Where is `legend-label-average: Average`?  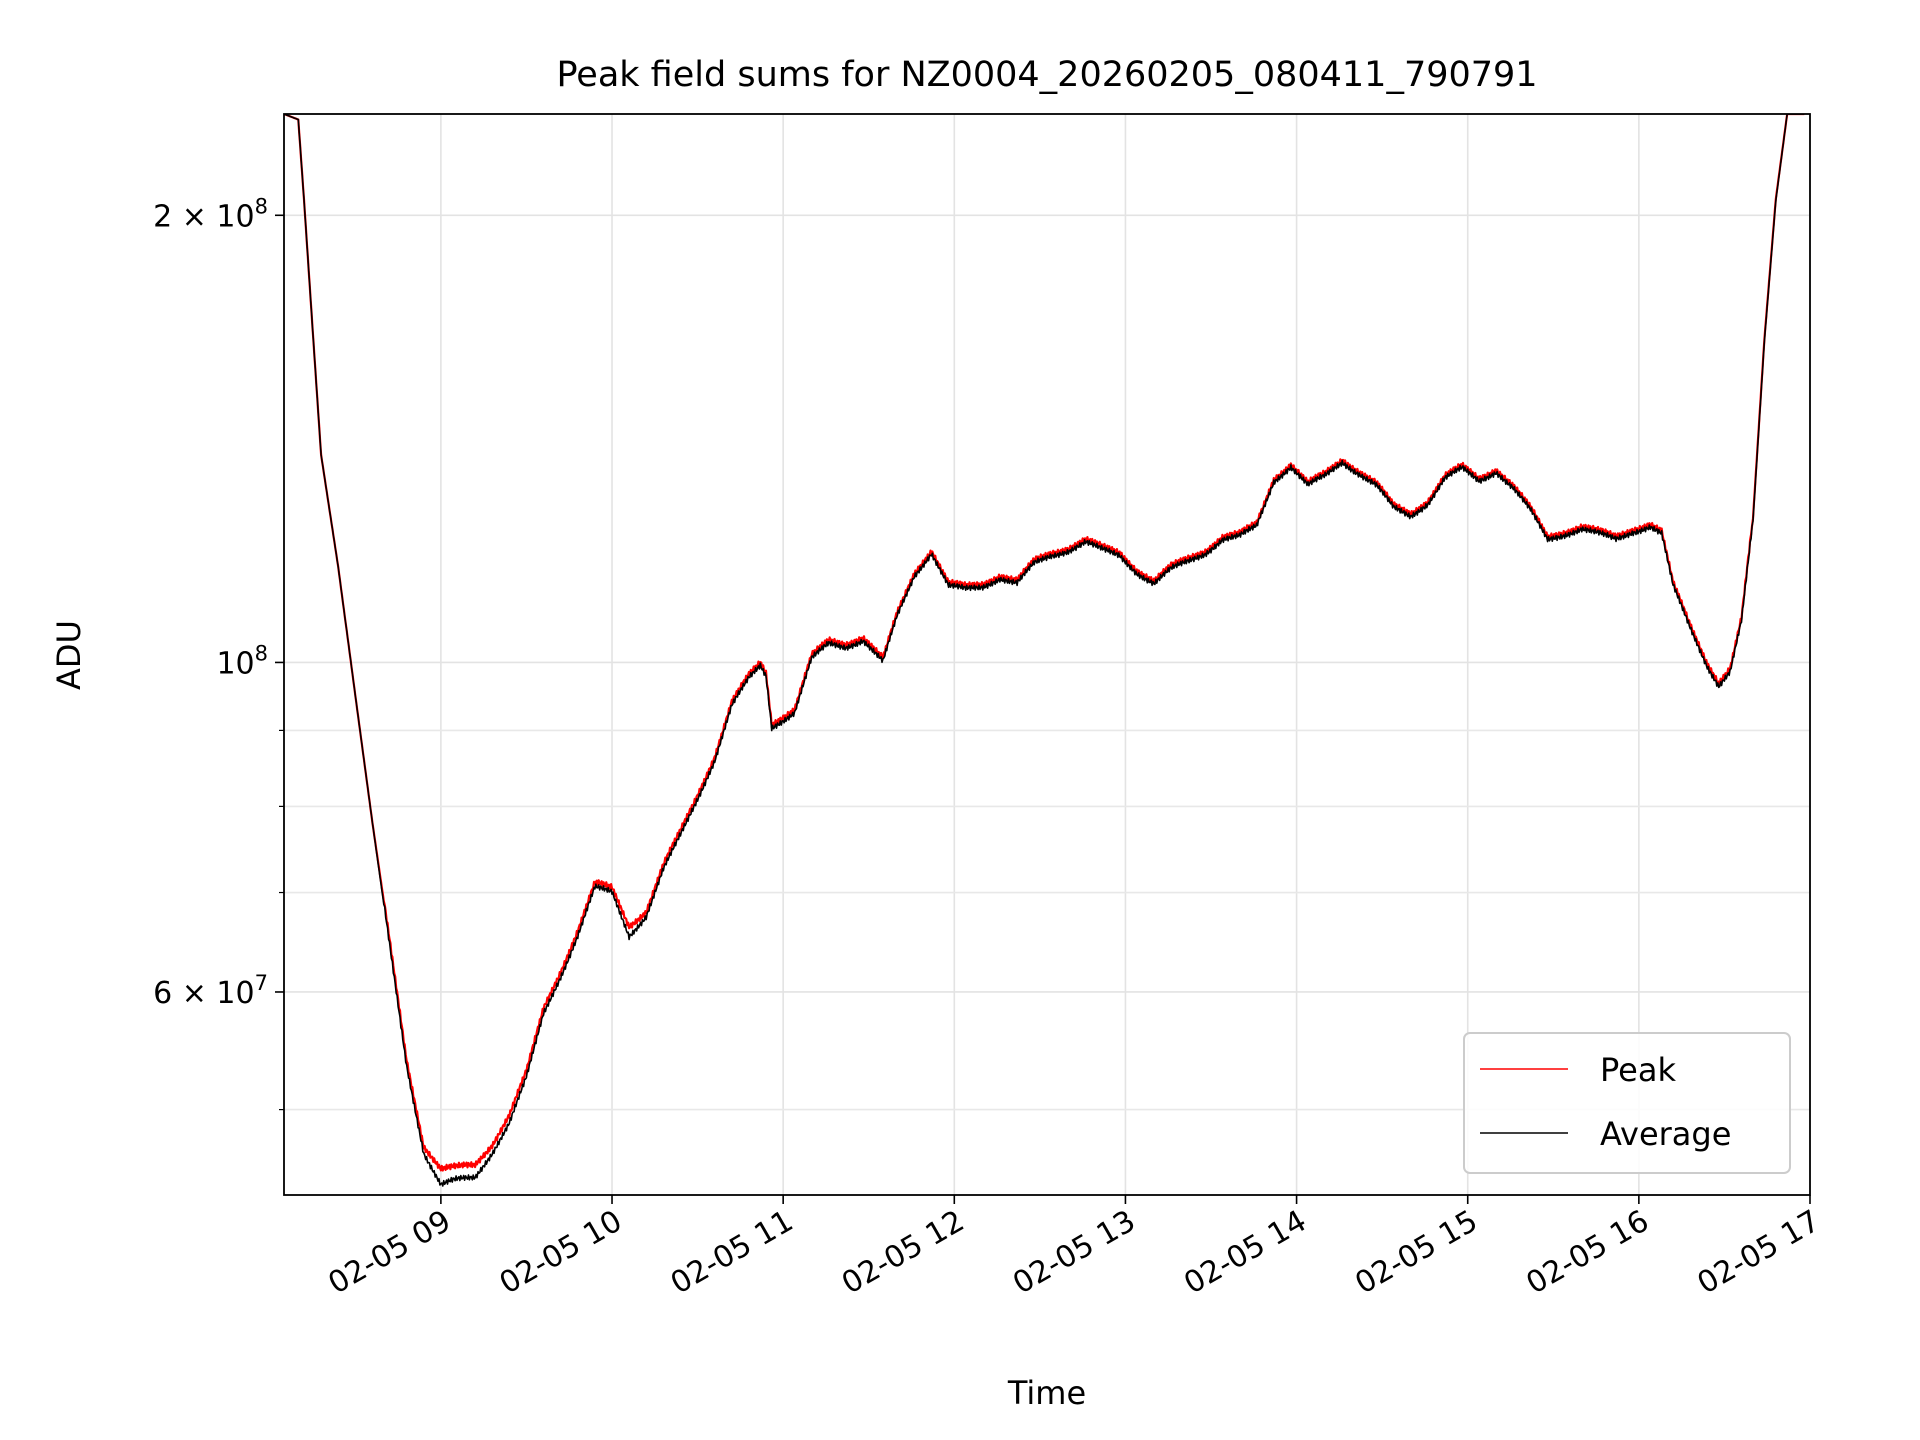
legend-label-average: Average is located at coordinates (1665, 1134).